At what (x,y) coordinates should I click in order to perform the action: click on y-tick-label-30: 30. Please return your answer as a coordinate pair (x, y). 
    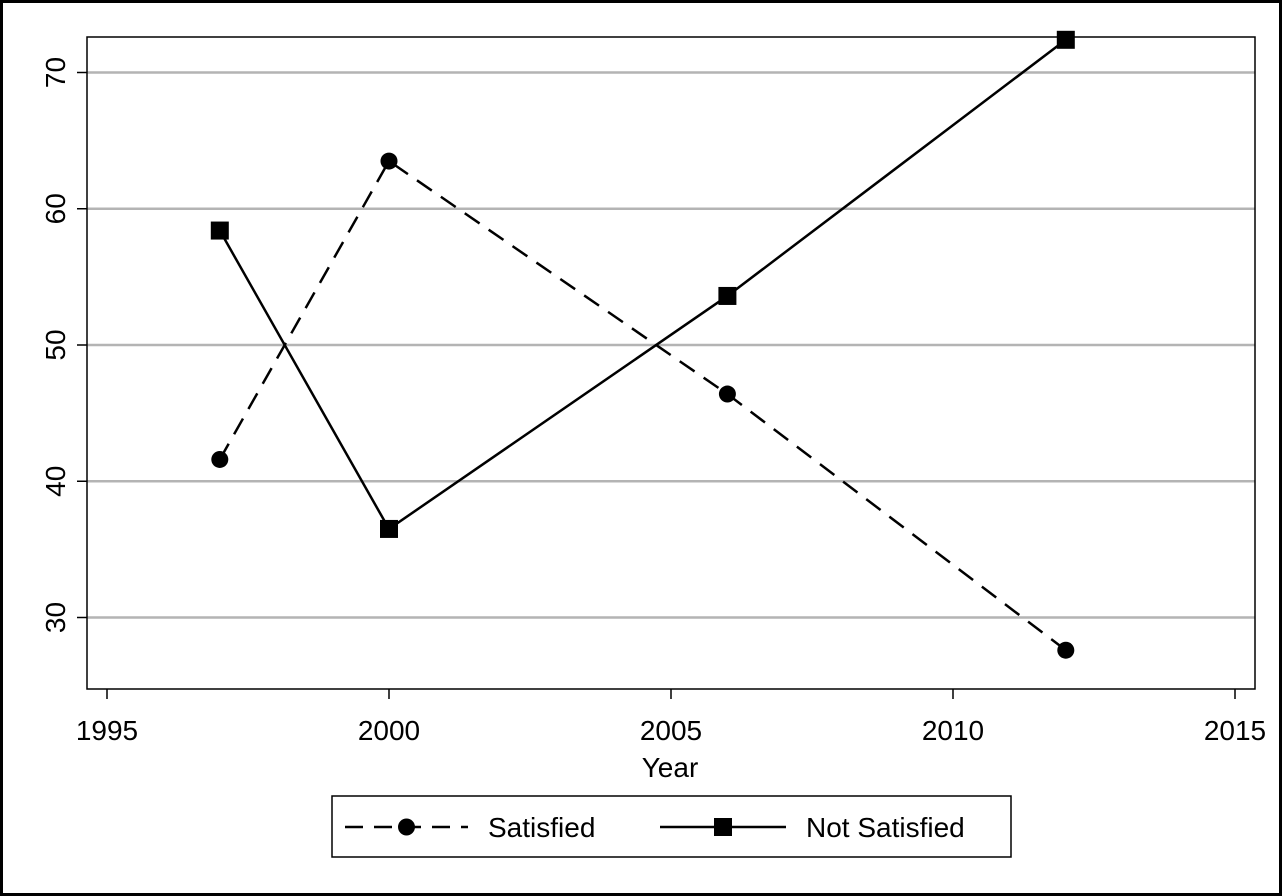
    Looking at the image, I should click on (55, 617).